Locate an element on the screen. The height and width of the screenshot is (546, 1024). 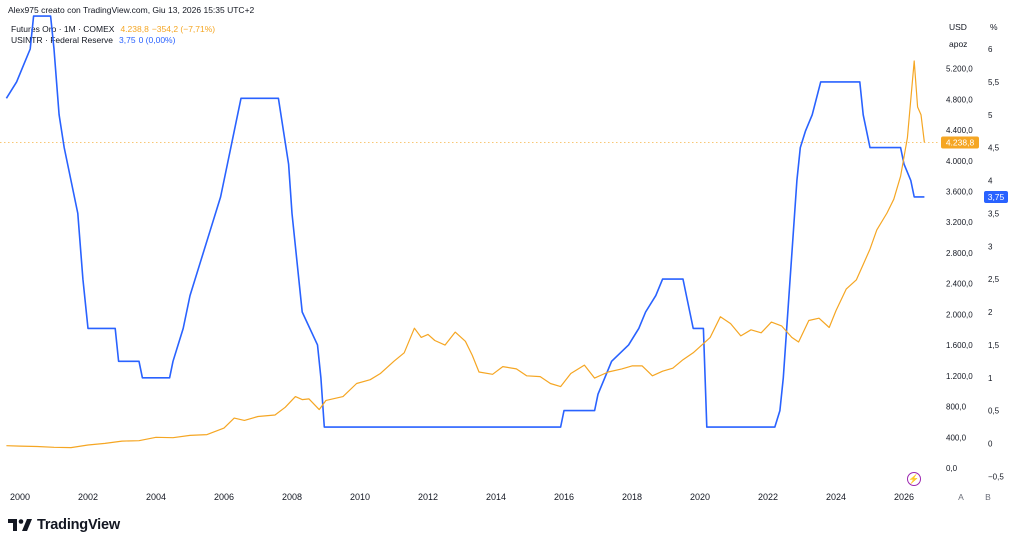
rate-price-badge-bg is located at coordinates (996, 196).